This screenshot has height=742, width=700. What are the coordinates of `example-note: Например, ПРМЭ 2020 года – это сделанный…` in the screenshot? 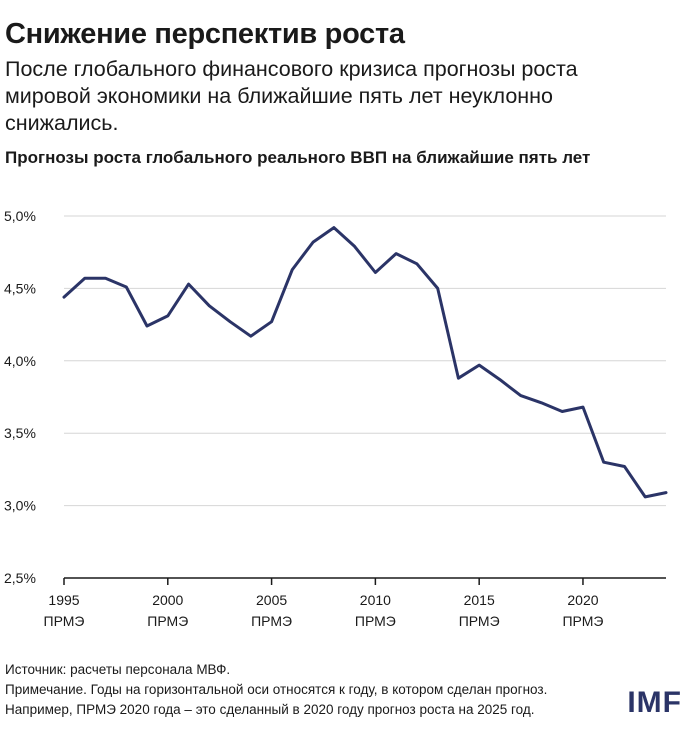 It's located at (270, 709).